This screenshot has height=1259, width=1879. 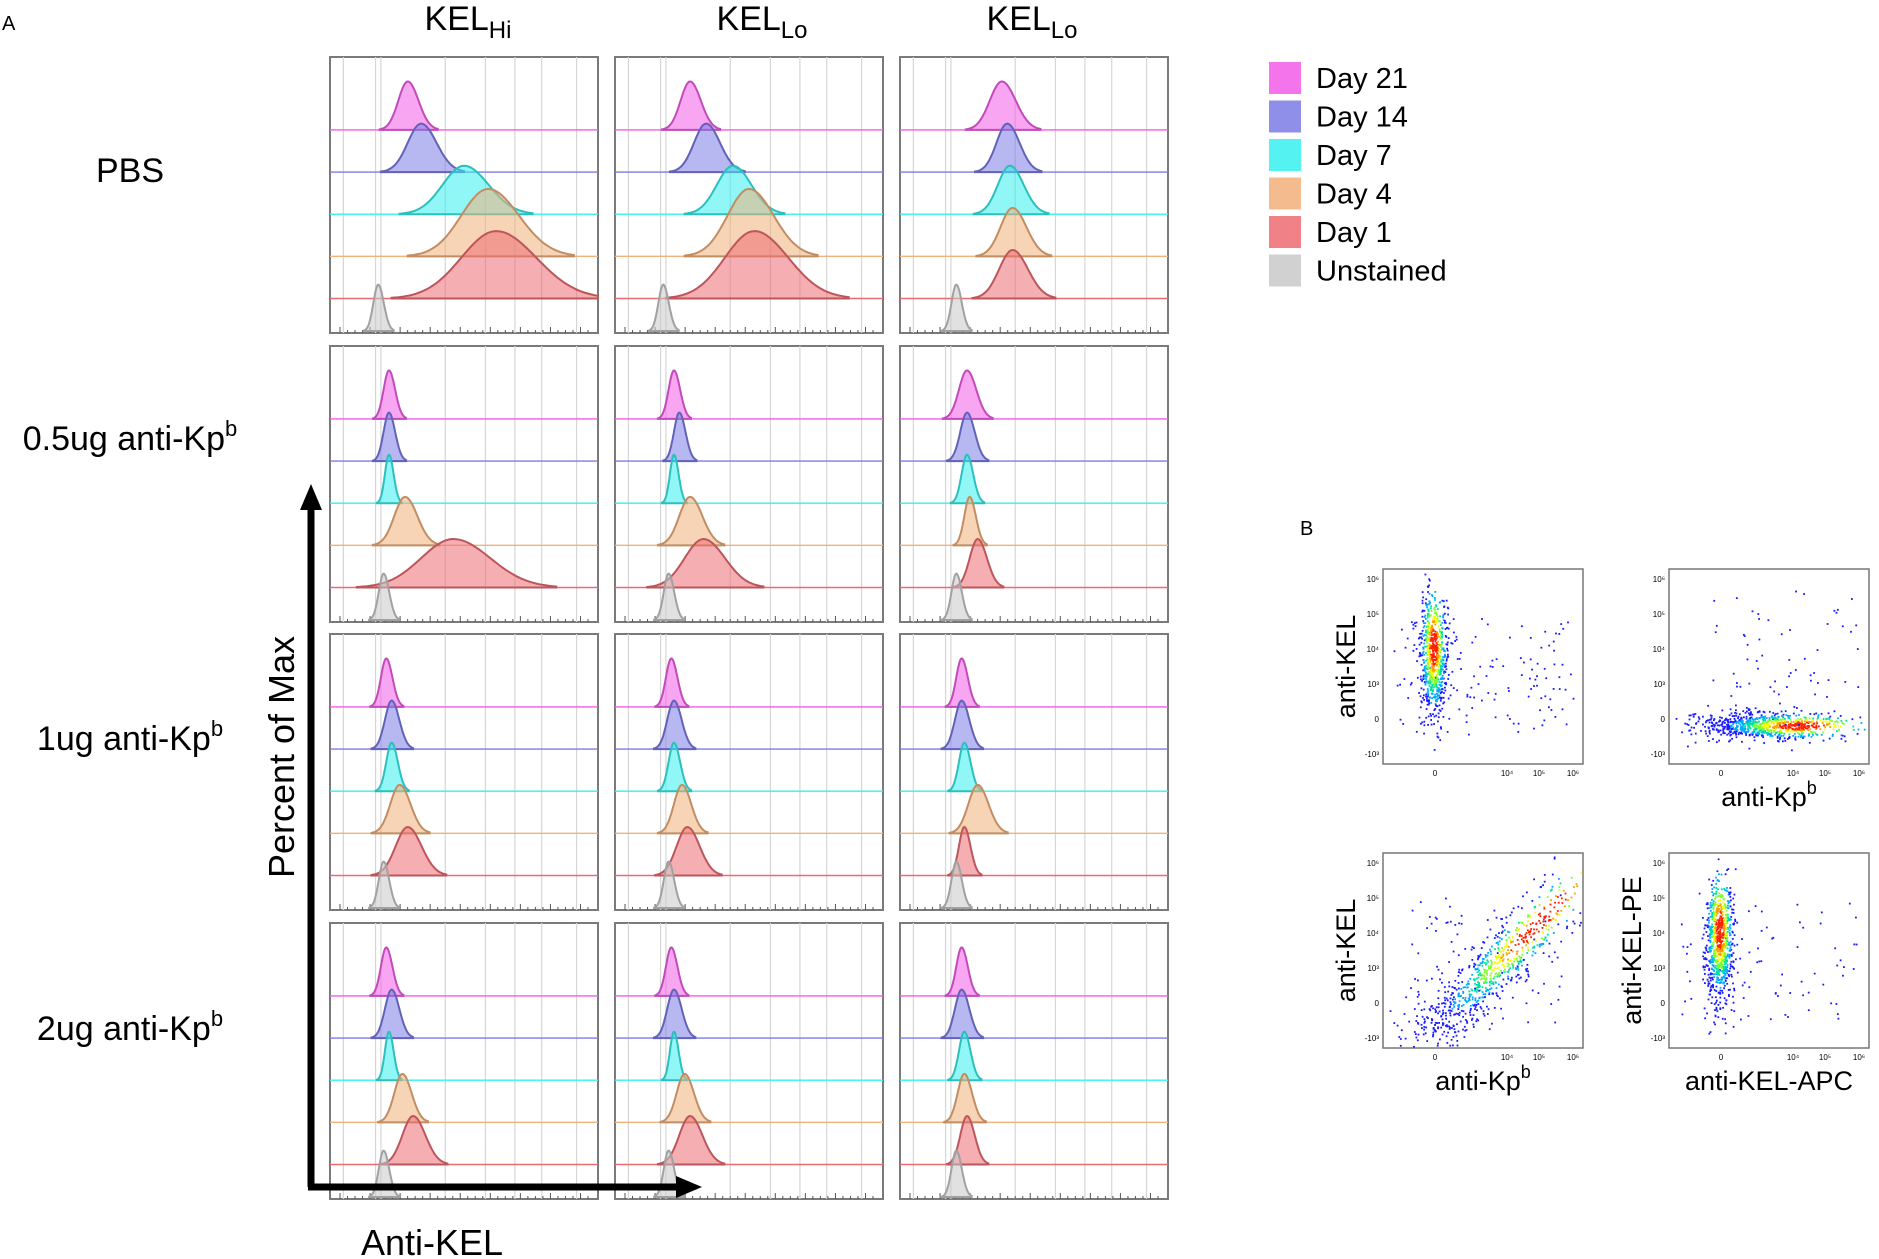 I want to click on peak-unstained, so click(x=663, y=307).